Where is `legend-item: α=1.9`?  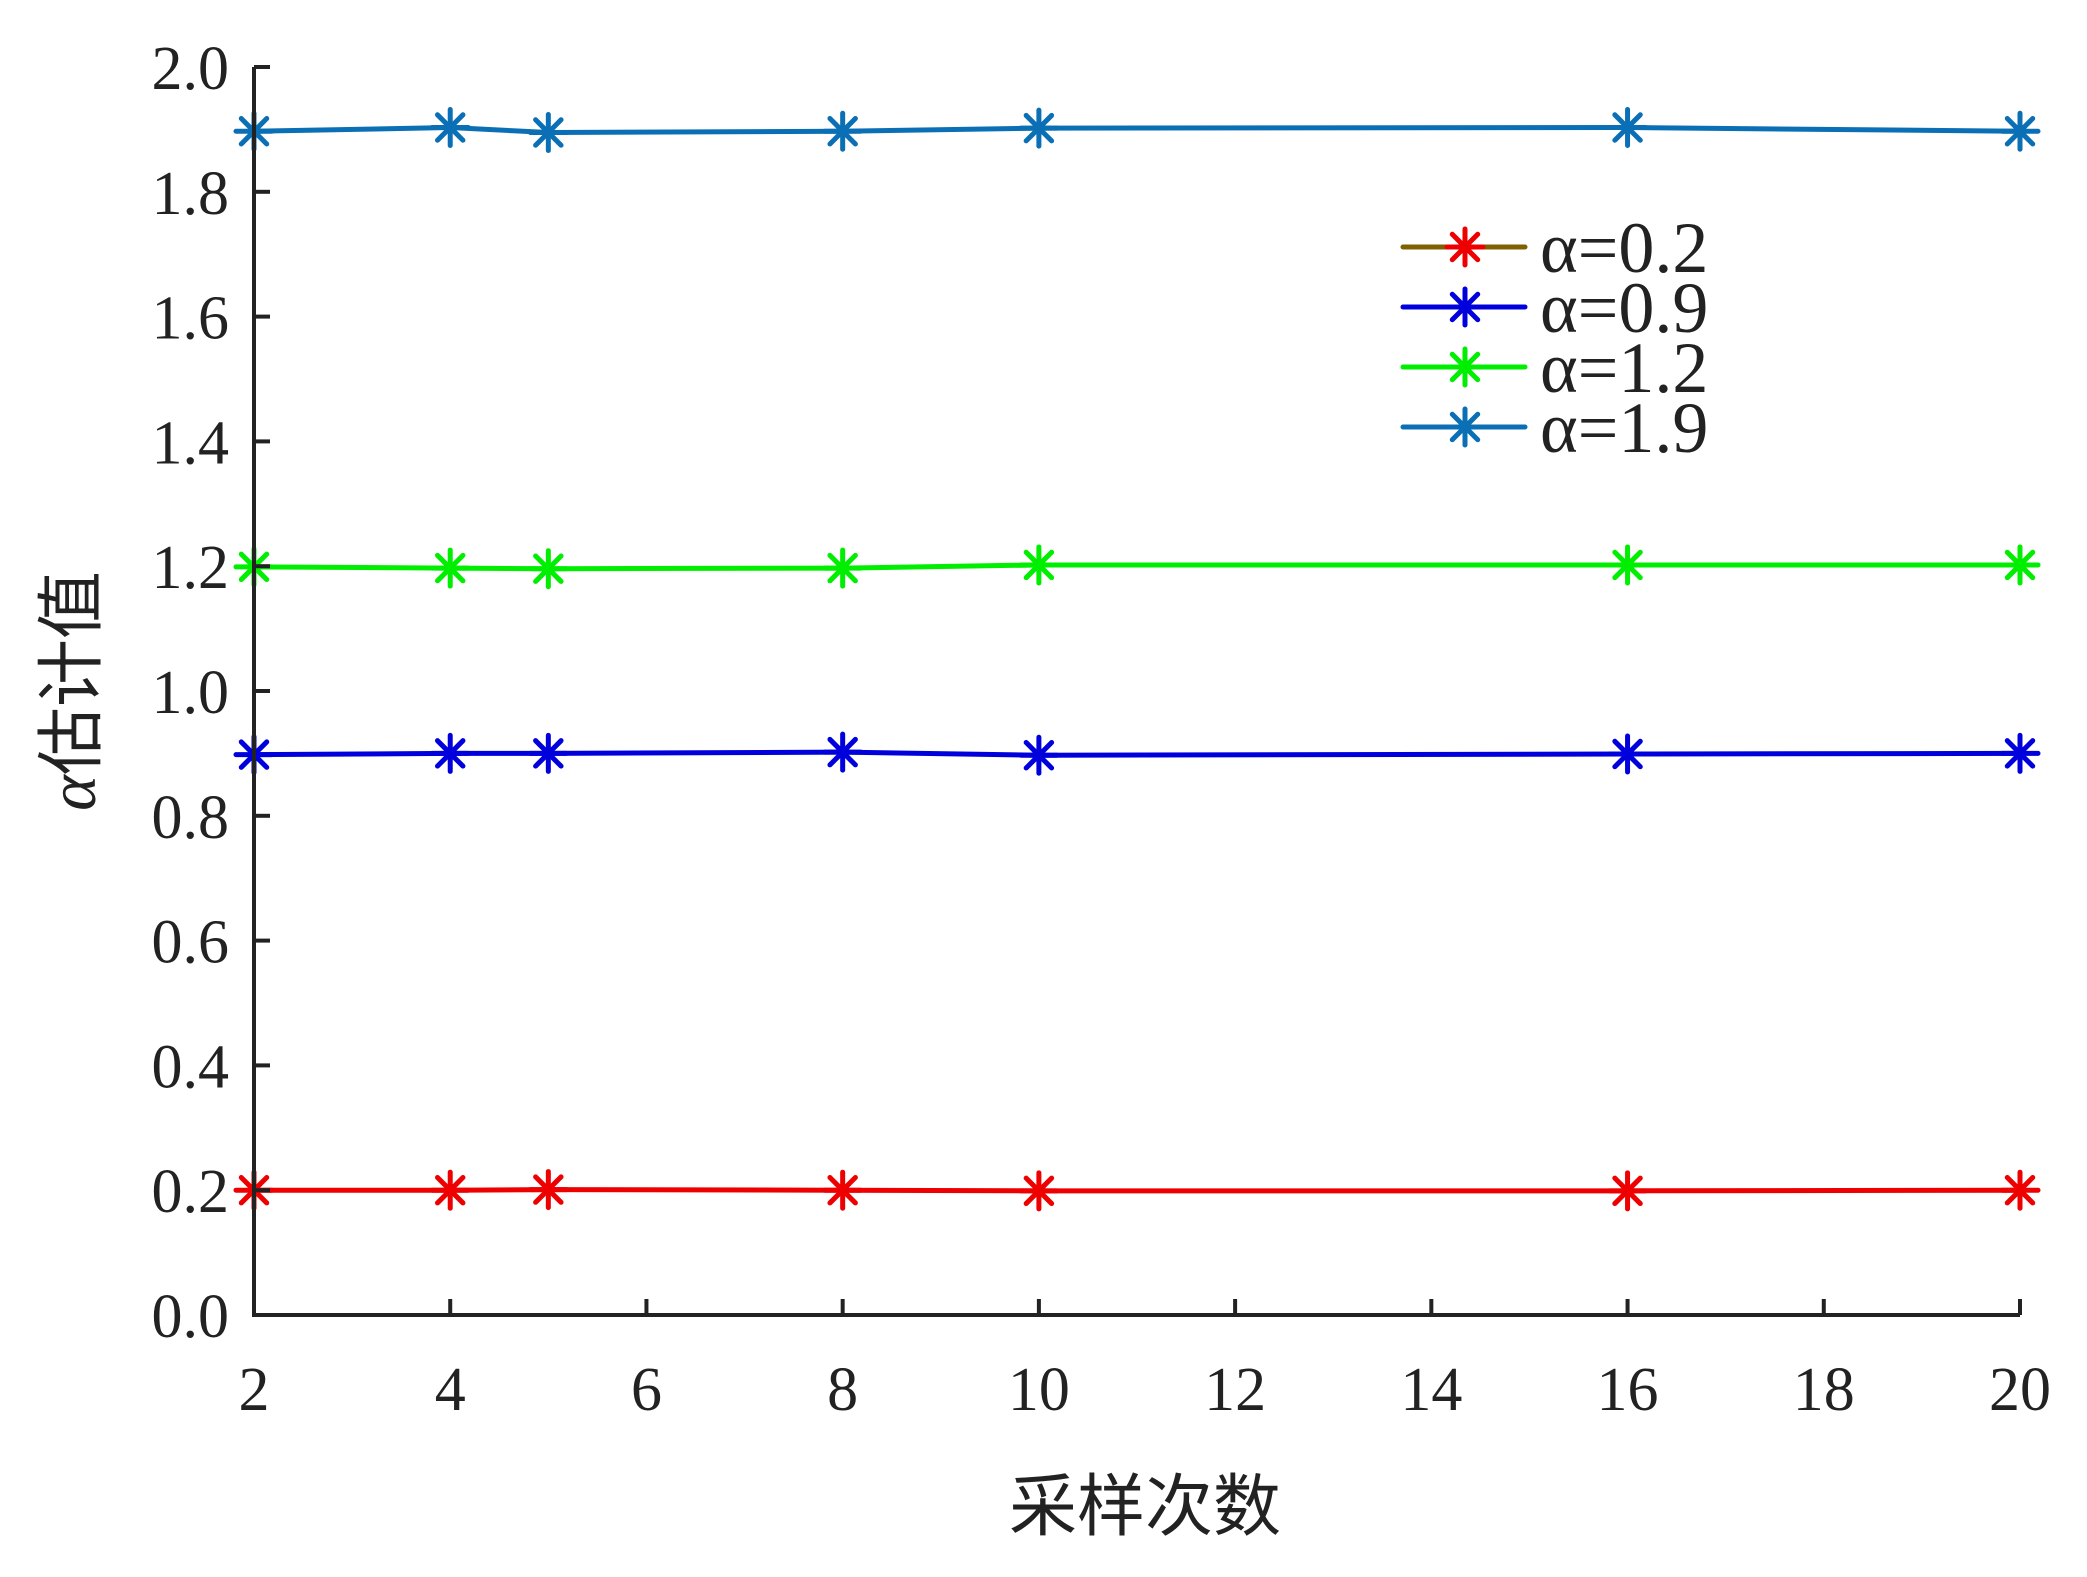 legend-item: α=1.9 is located at coordinates (1554, 428).